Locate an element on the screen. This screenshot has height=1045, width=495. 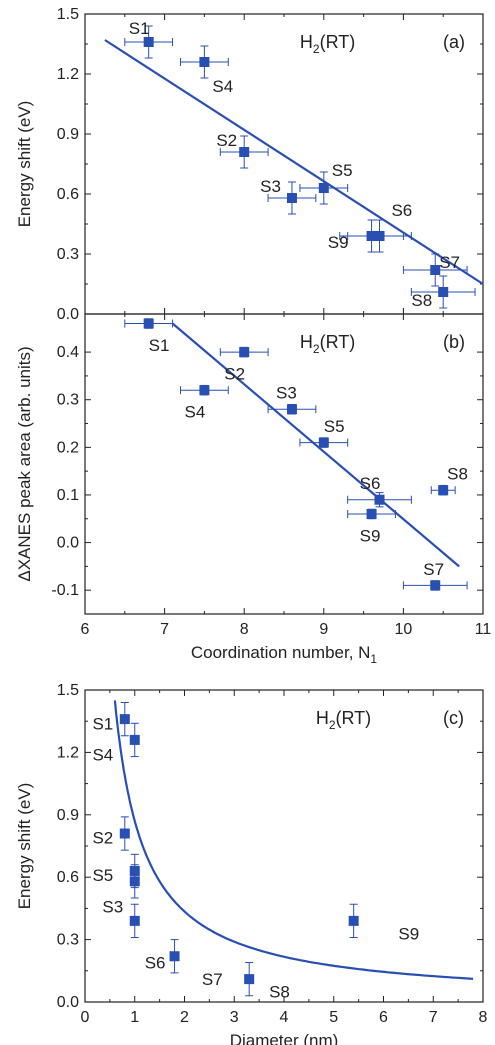
y-axis-label: ΔXANES peak area (arb. units) is located at coordinates (24, 463).